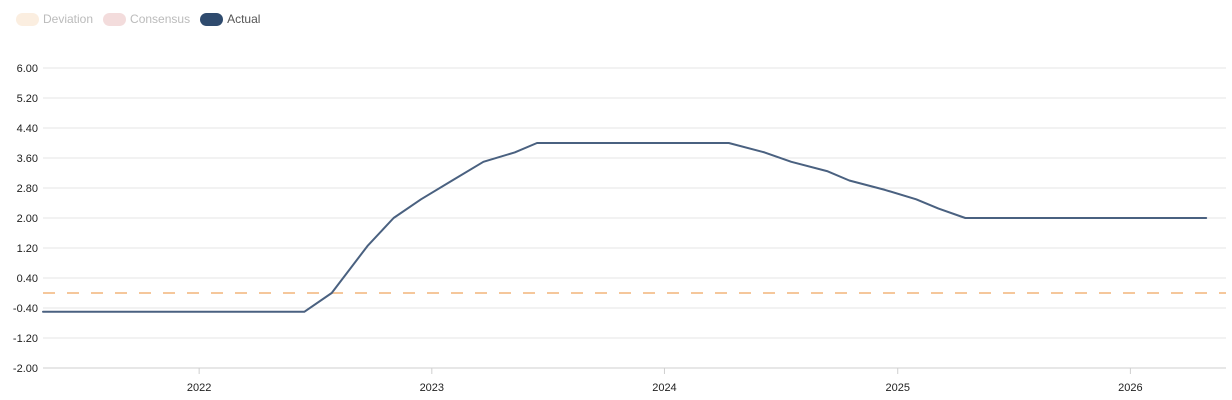 The height and width of the screenshot is (400, 1232). What do you see at coordinates (160, 19) in the screenshot?
I see `legend-label-consensus: Consensus` at bounding box center [160, 19].